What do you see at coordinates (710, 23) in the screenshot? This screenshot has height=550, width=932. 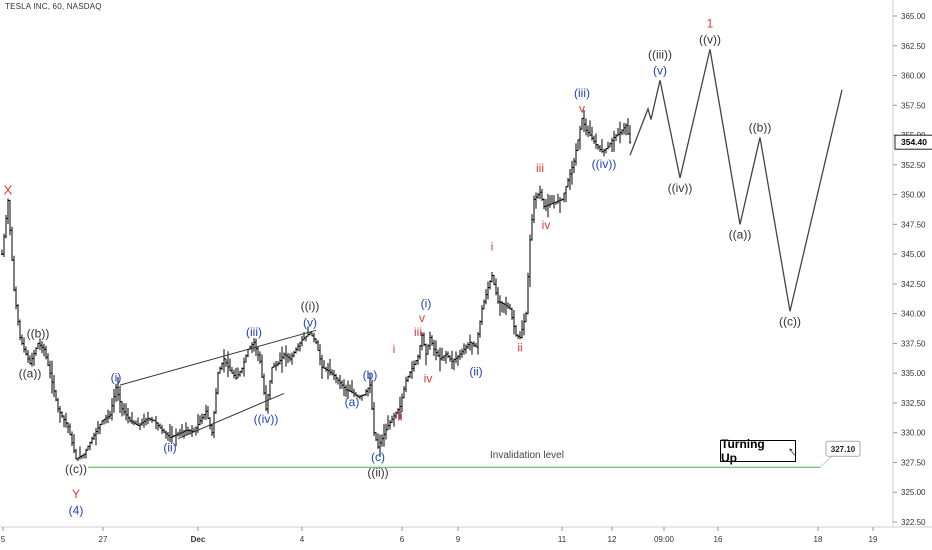 I see `projection-wave-label: 1` at bounding box center [710, 23].